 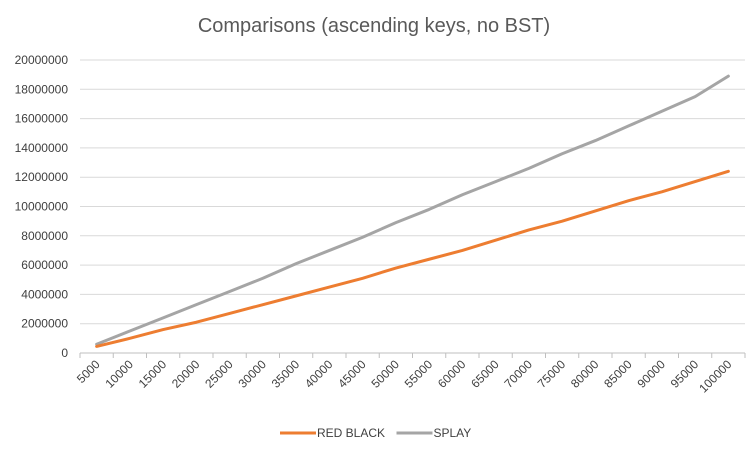 What do you see at coordinates (412, 355) in the screenshot?
I see `x-axis` at bounding box center [412, 355].